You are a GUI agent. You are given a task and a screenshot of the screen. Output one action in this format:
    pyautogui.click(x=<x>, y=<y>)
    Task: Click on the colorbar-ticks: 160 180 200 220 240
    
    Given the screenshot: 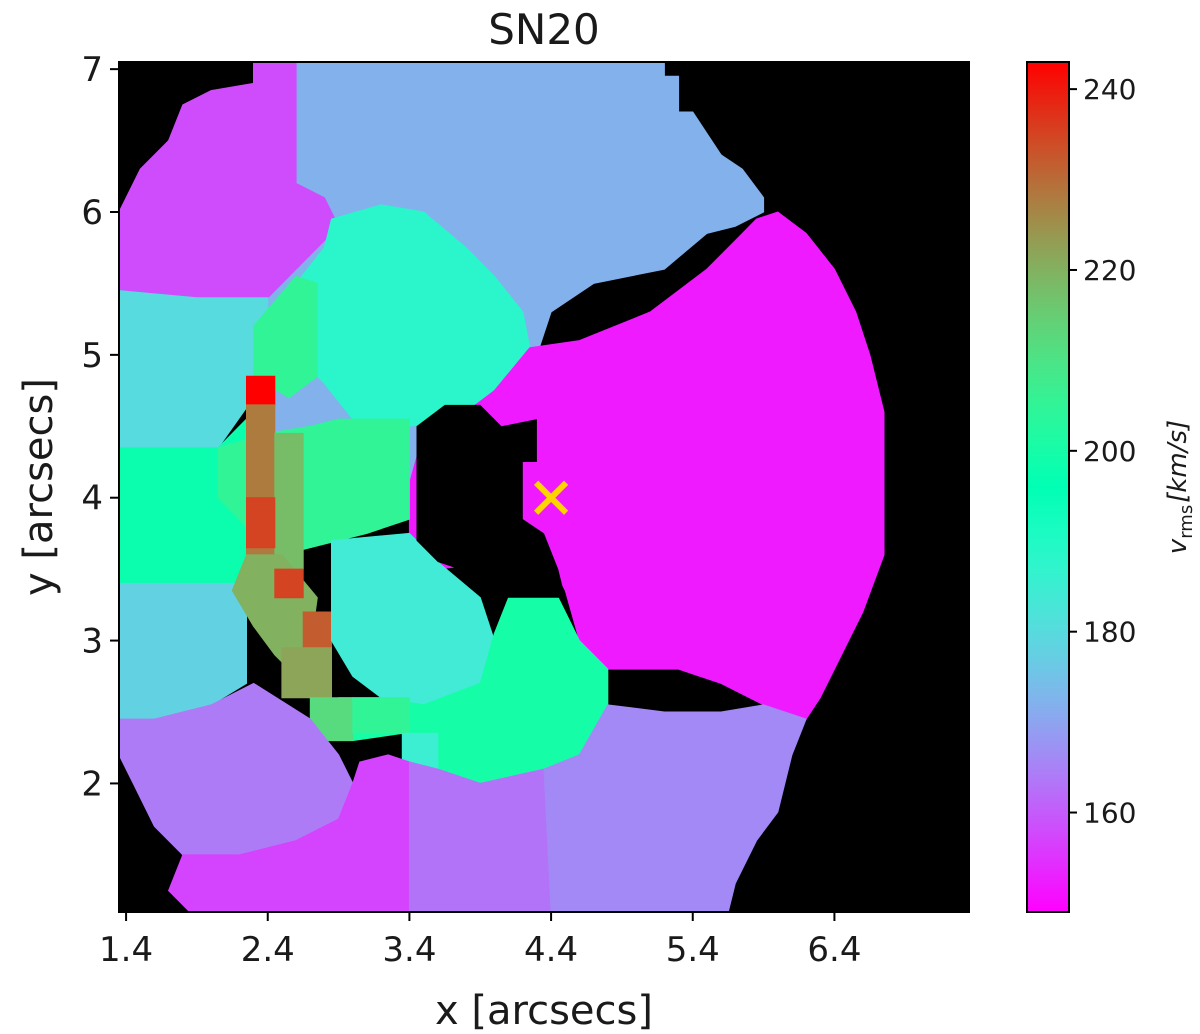 What is the action you would take?
    pyautogui.click(x=1102, y=451)
    